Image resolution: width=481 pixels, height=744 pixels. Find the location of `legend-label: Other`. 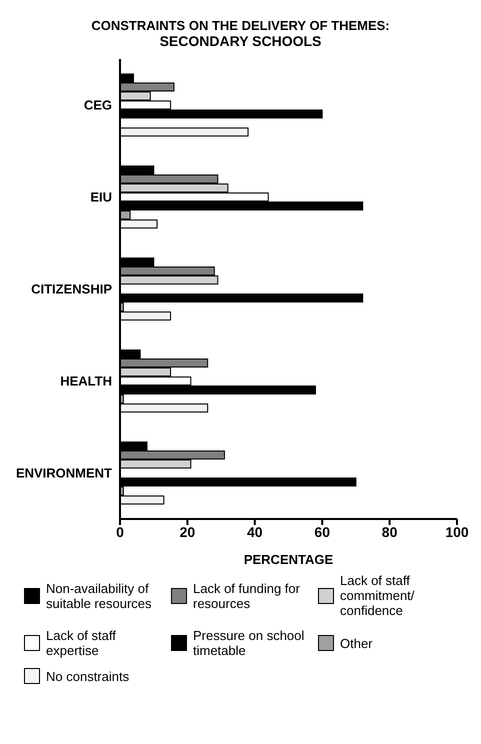

legend-label: Other is located at coordinates (356, 643).